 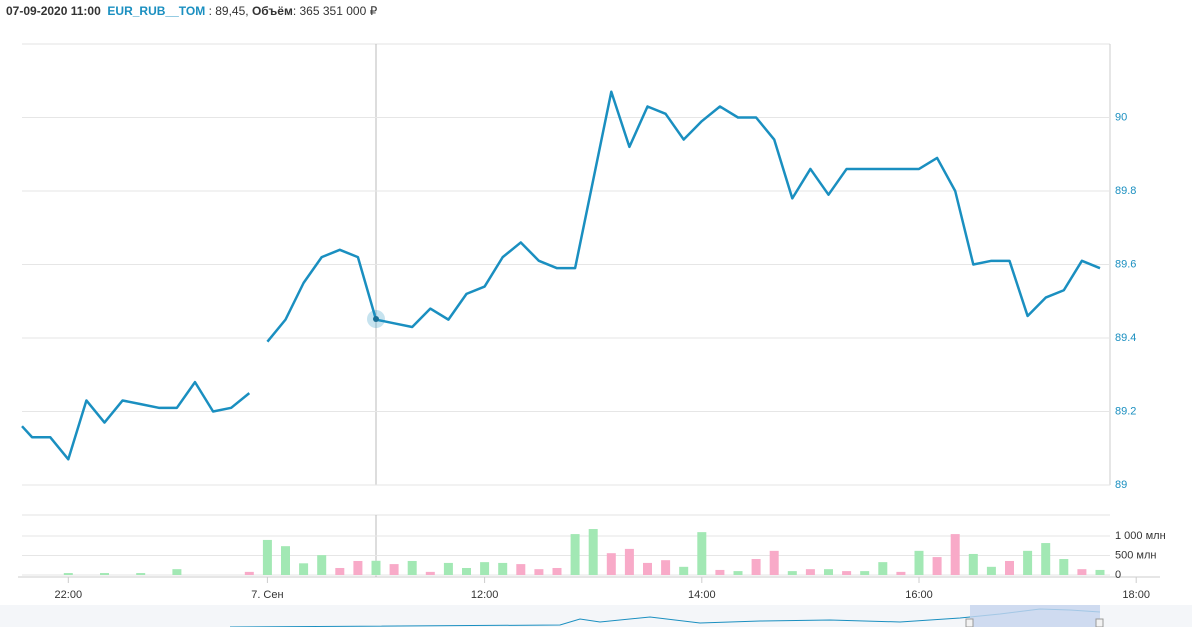 What do you see at coordinates (1035, 616) in the screenshot?
I see `navigator-selection` at bounding box center [1035, 616].